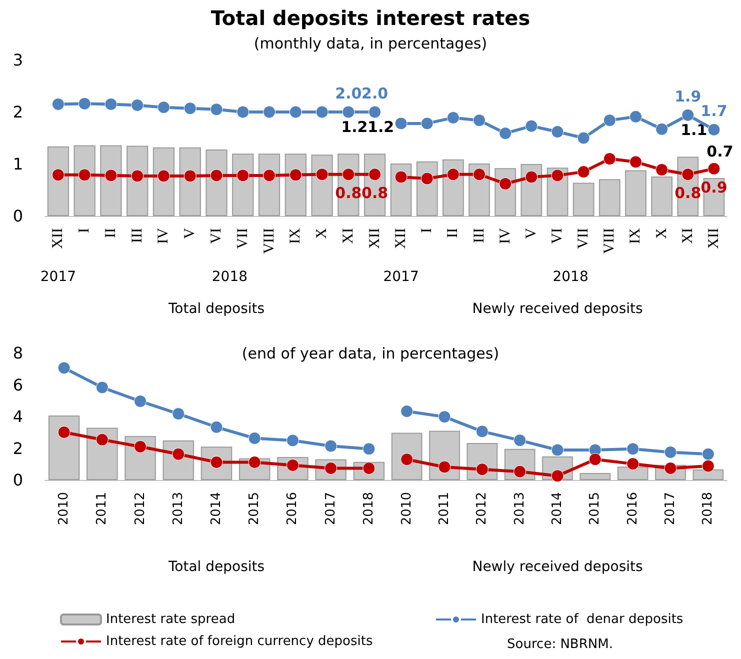 This screenshot has width=741, height=659. I want to click on y-tick-label: 2, so click(17, 448).